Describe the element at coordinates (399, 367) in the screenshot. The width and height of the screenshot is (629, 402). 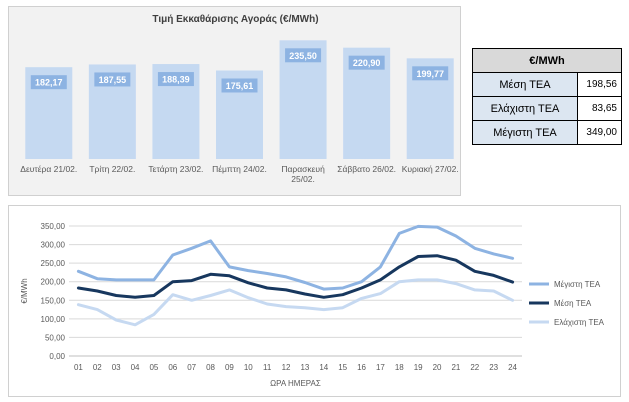
I see `x-tick-label: 18` at that location.